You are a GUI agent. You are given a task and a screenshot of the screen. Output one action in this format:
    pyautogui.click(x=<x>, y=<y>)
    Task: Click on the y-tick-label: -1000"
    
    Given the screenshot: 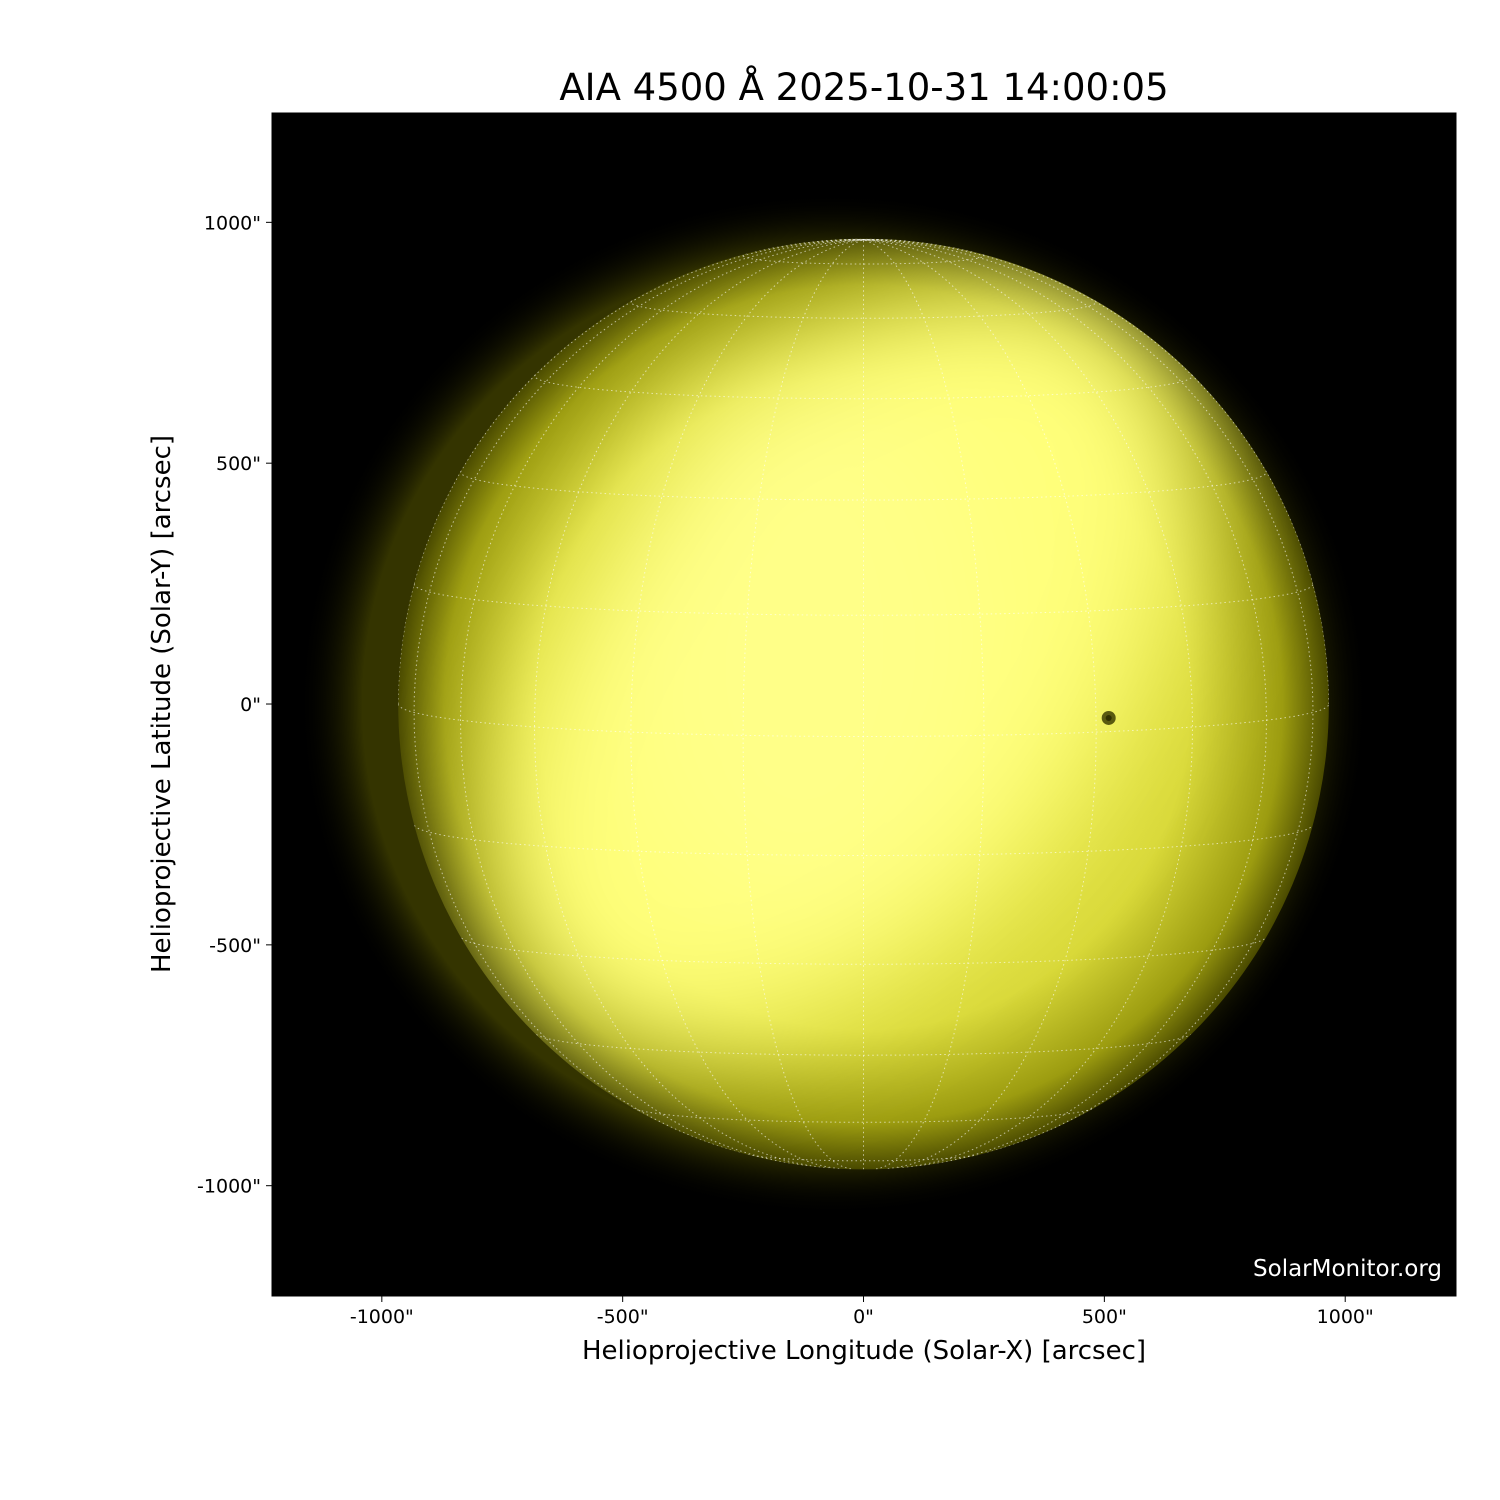 What is the action you would take?
    pyautogui.click(x=229, y=1187)
    